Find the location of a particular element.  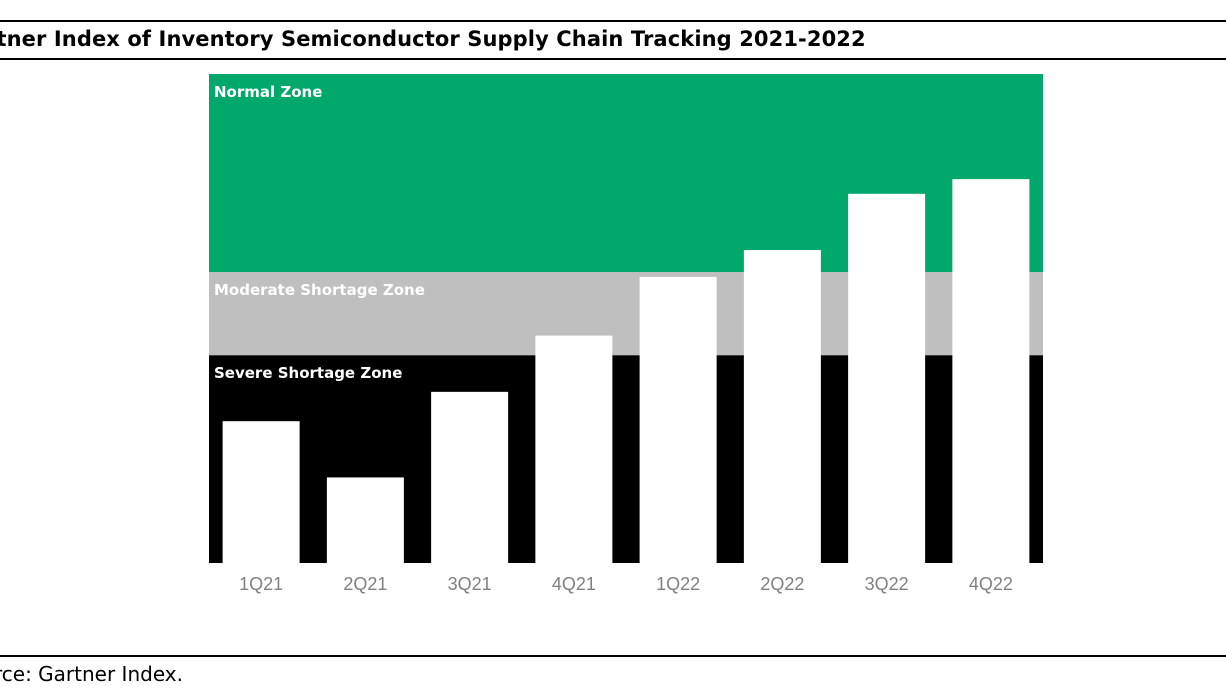

bar-1q22 is located at coordinates (678, 419).